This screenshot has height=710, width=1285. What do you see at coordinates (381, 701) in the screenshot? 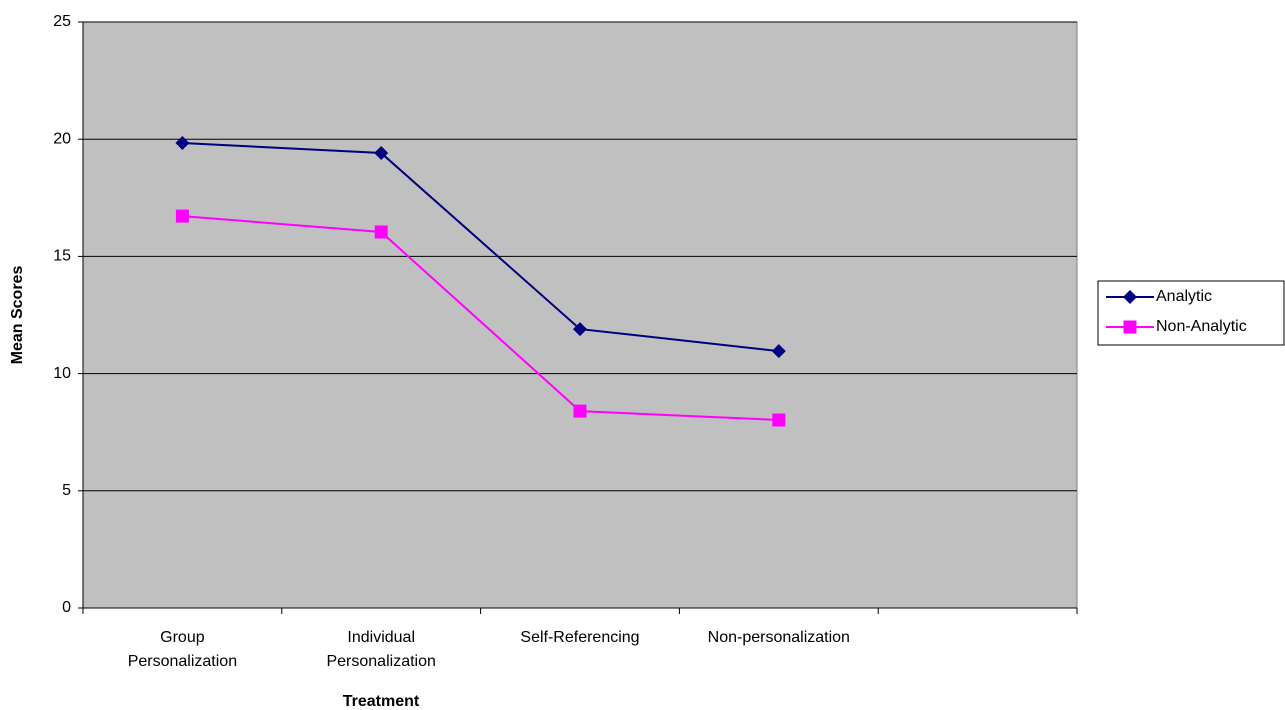
I see `x-axis-title: Treatment` at bounding box center [381, 701].